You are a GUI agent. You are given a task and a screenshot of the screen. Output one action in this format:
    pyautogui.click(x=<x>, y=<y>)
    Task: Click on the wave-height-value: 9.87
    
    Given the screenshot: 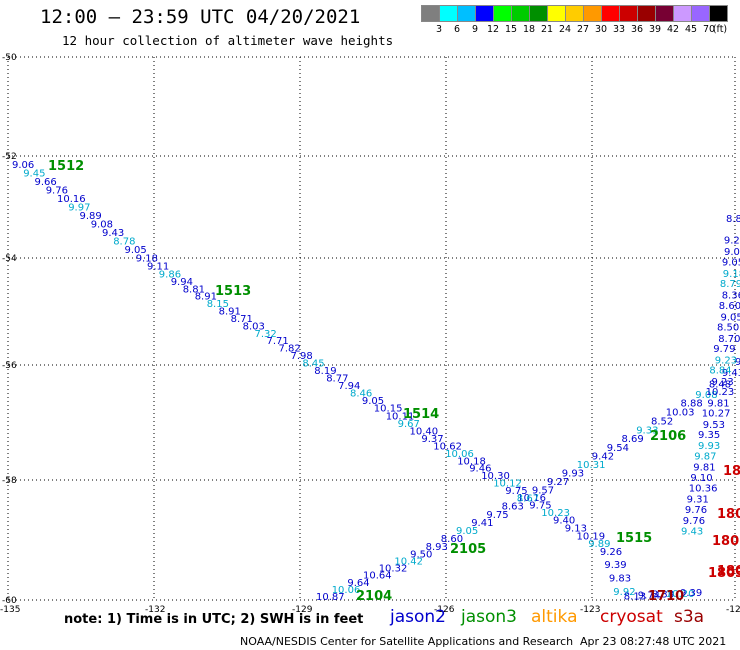 What is the action you would take?
    pyautogui.click(x=705, y=457)
    